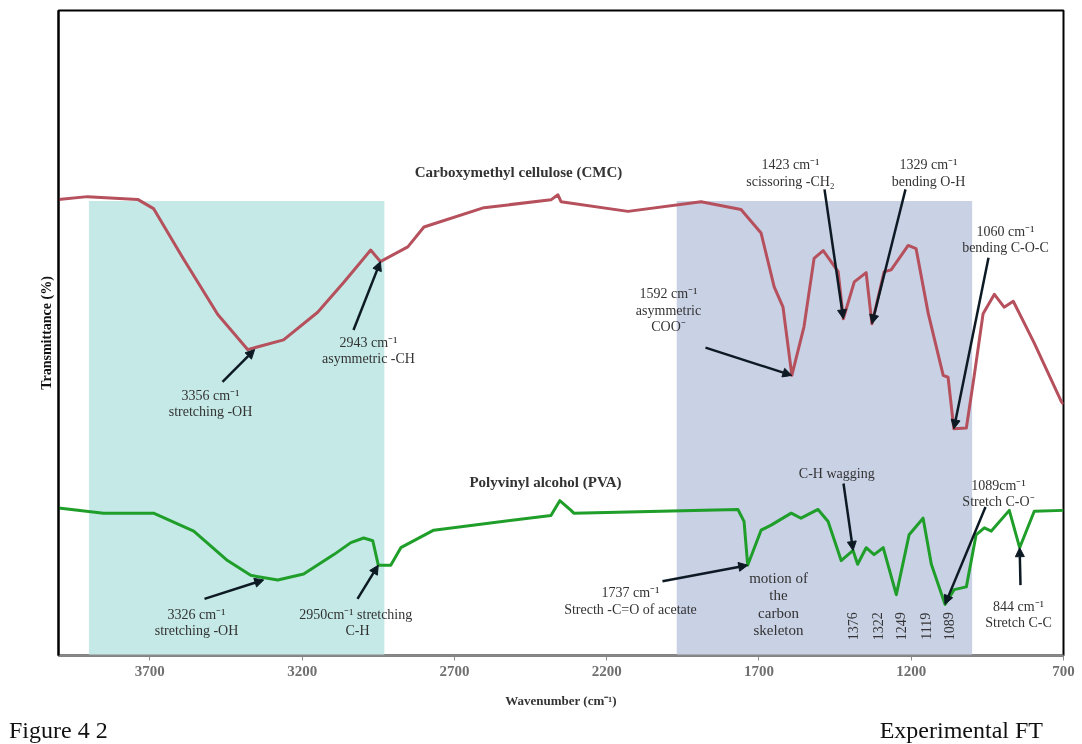 This screenshot has height=744, width=1082. I want to click on annotation: 3326 cm⁻¹ stretching -OH, so click(196, 622).